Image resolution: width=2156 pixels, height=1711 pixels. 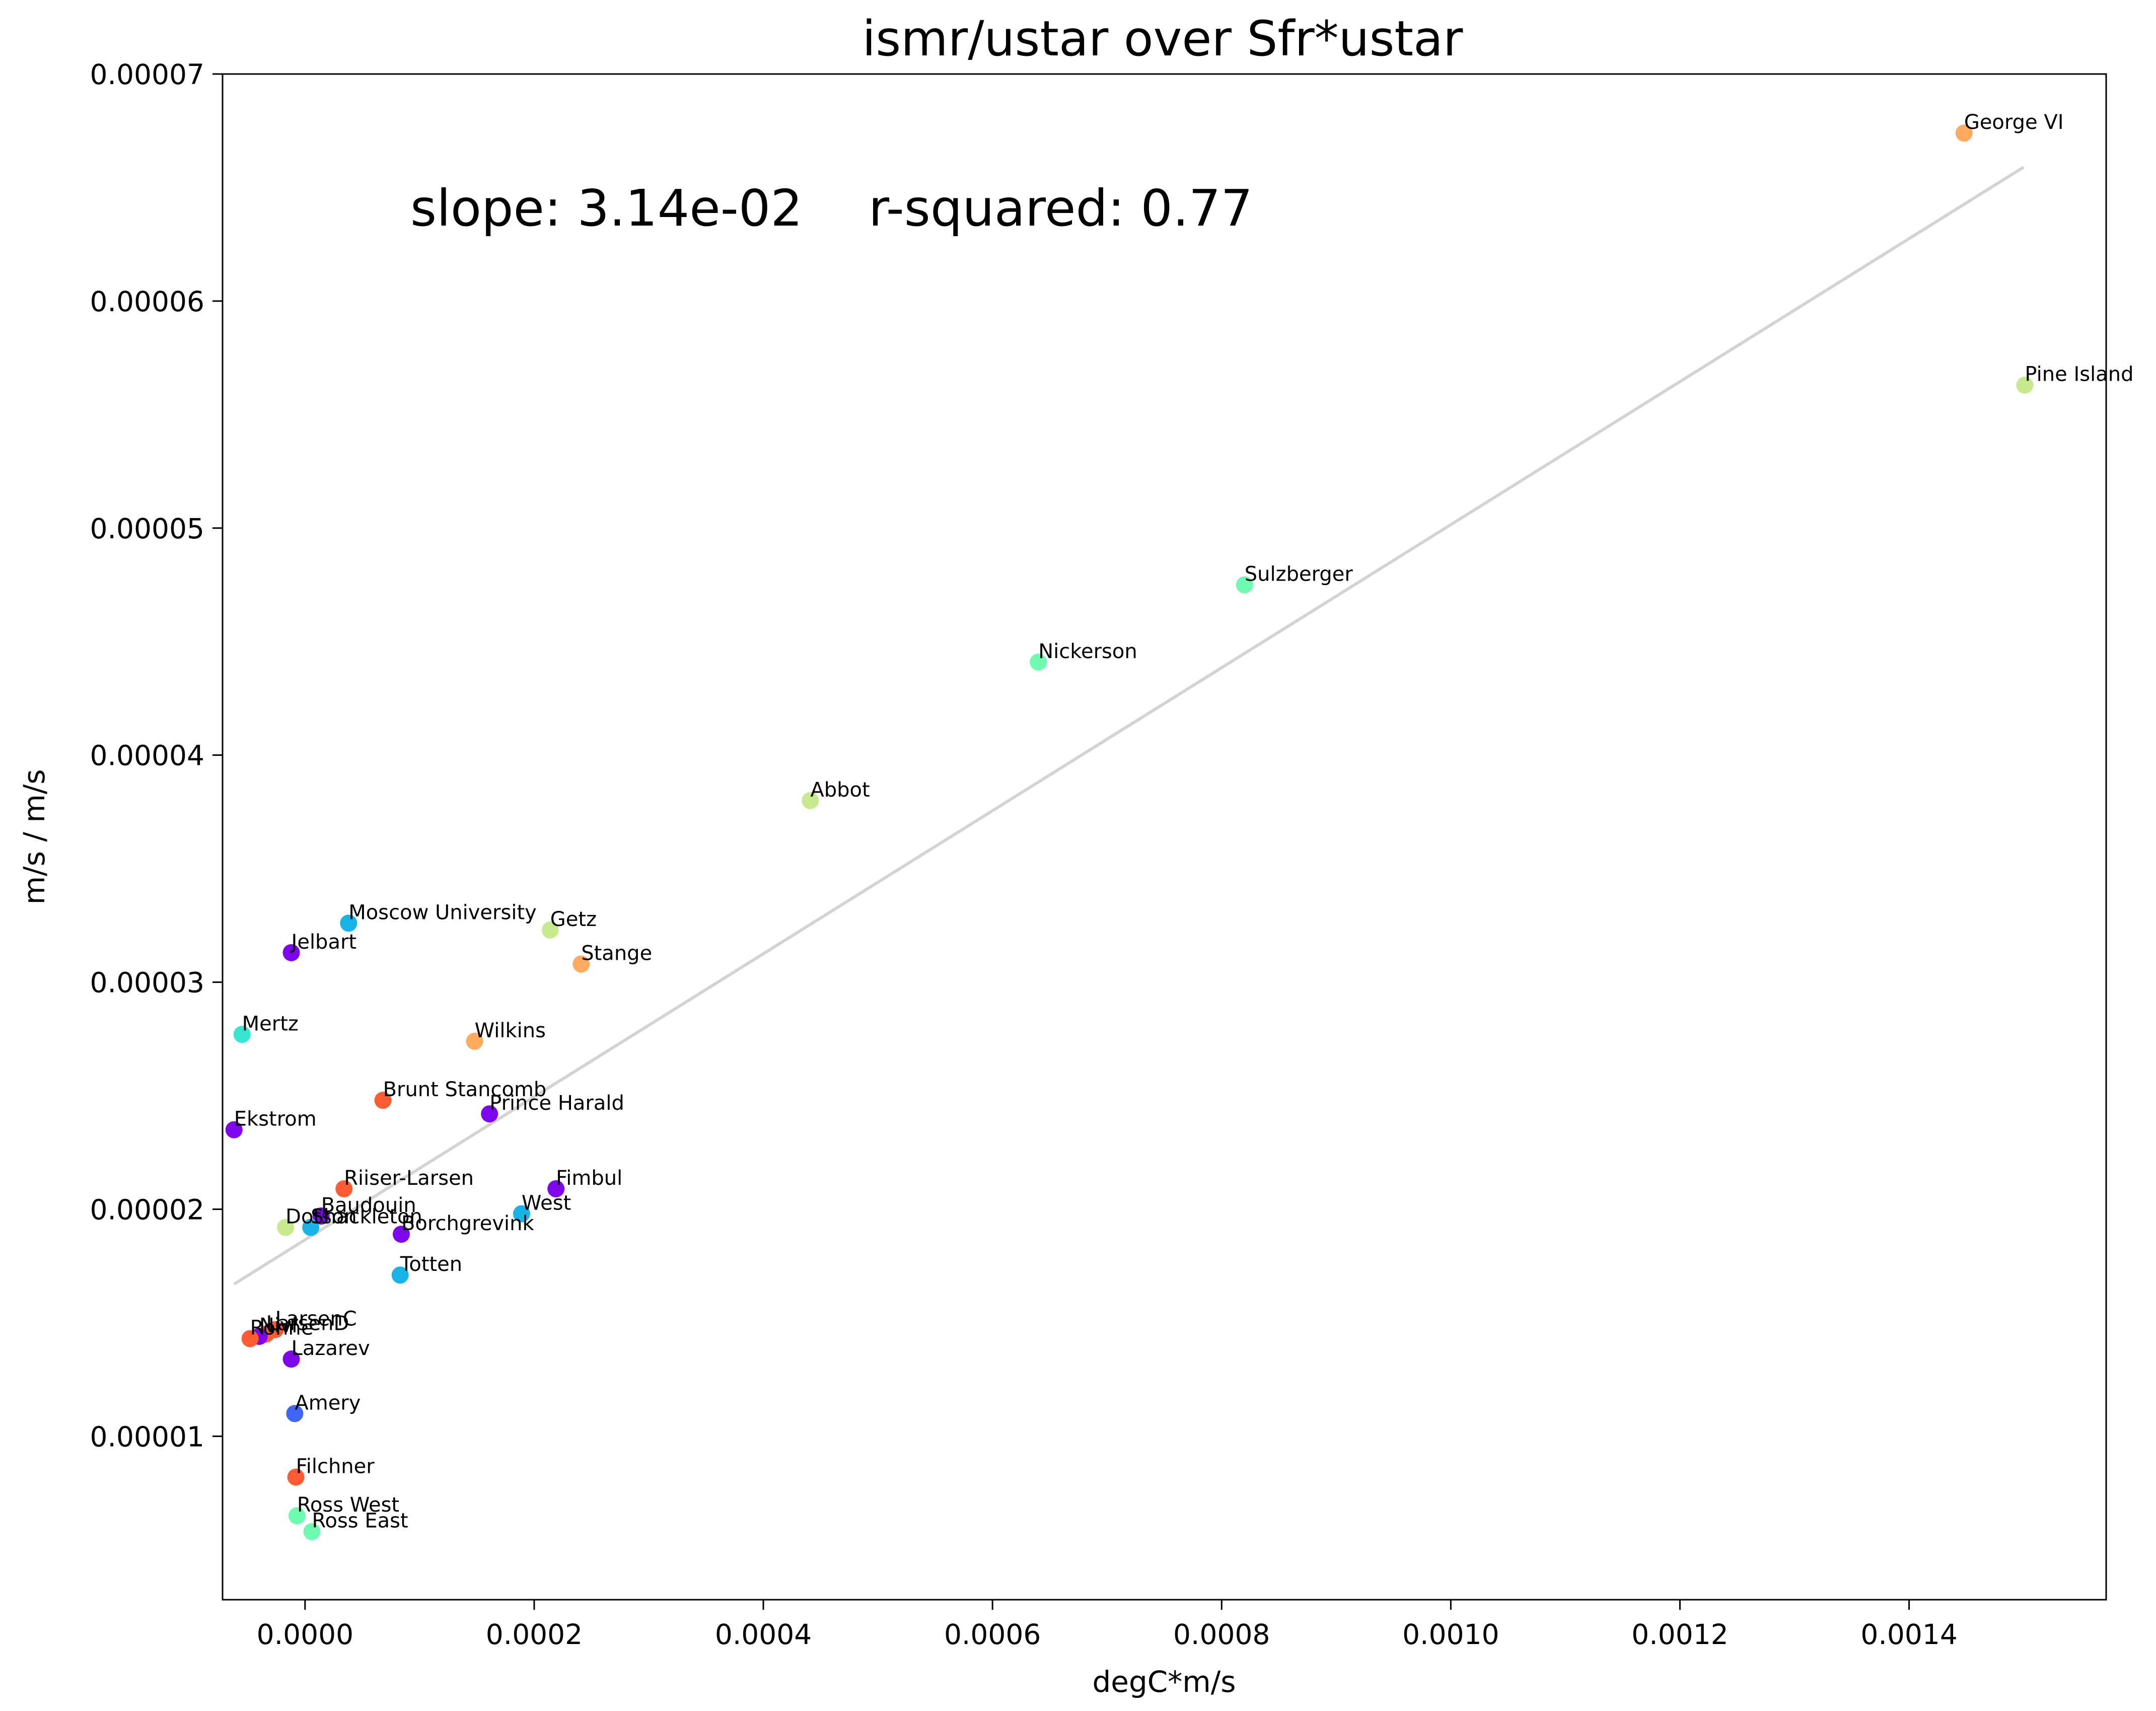 What do you see at coordinates (1221, 1634) in the screenshot?
I see `x-tick-label: 0.0008` at bounding box center [1221, 1634].